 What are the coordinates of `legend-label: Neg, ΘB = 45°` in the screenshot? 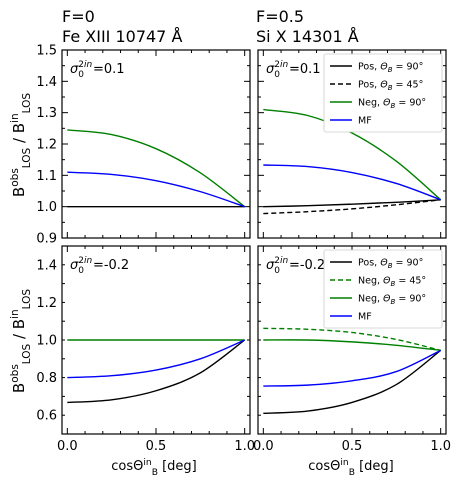 It's located at (392, 282).